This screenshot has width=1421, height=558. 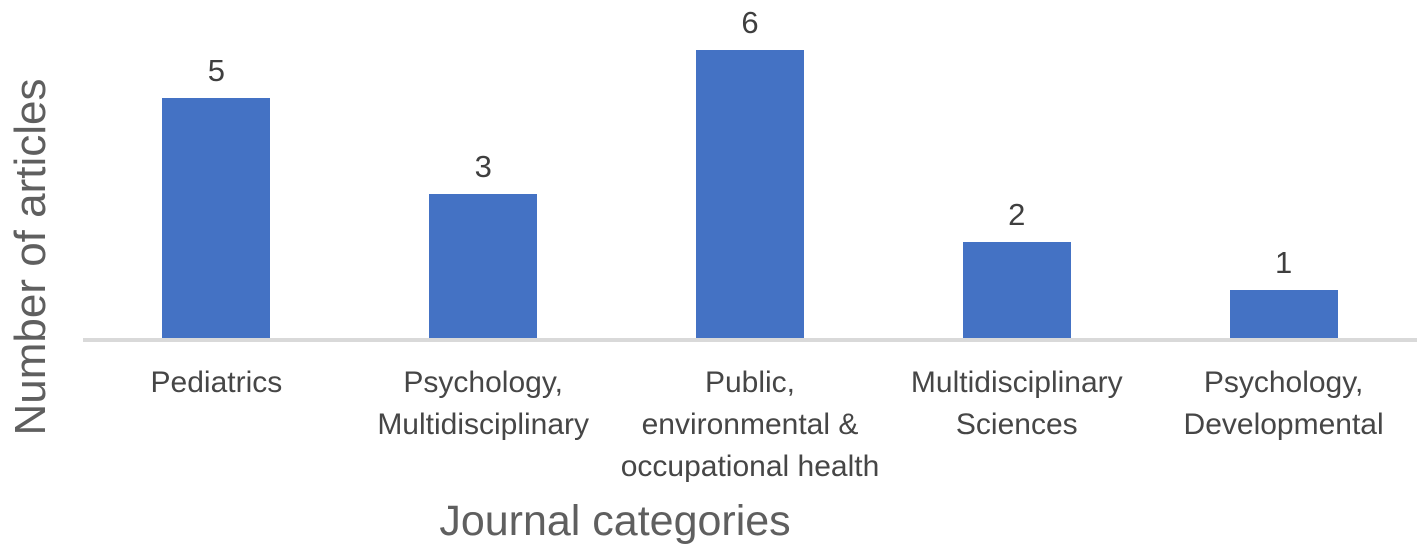 I want to click on y-axis-title: Number of articles, so click(x=30, y=257).